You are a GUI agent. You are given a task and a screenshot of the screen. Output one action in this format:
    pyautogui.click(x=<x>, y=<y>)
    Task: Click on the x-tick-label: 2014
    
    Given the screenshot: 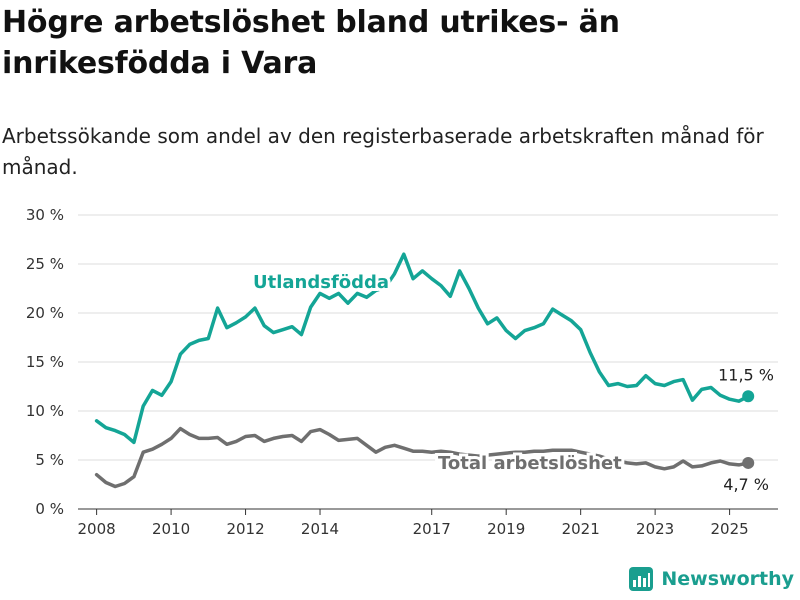 What is the action you would take?
    pyautogui.click(x=320, y=529)
    